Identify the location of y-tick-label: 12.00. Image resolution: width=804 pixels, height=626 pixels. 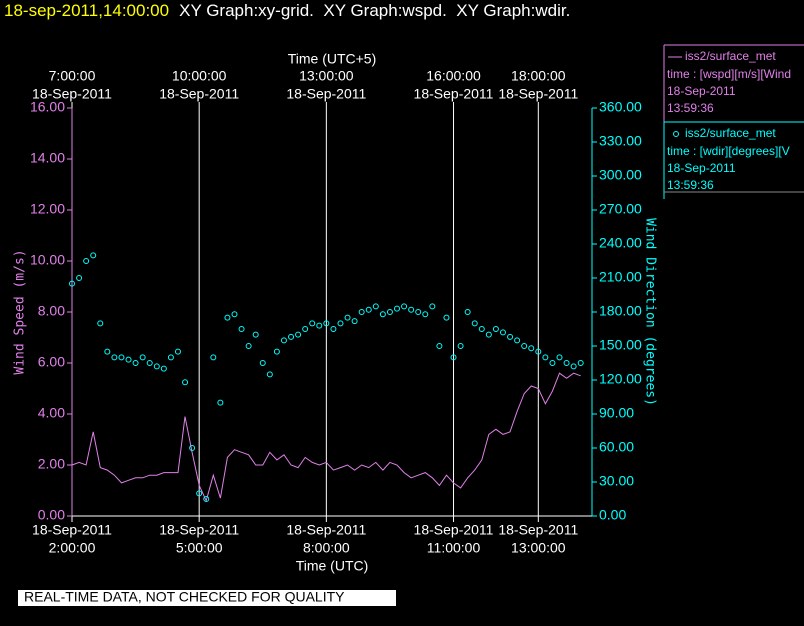
(47, 209).